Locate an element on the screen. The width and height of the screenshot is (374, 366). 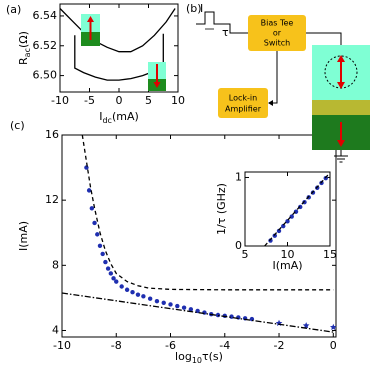
y-tick-label: 4 is located at coordinates (55, 329).